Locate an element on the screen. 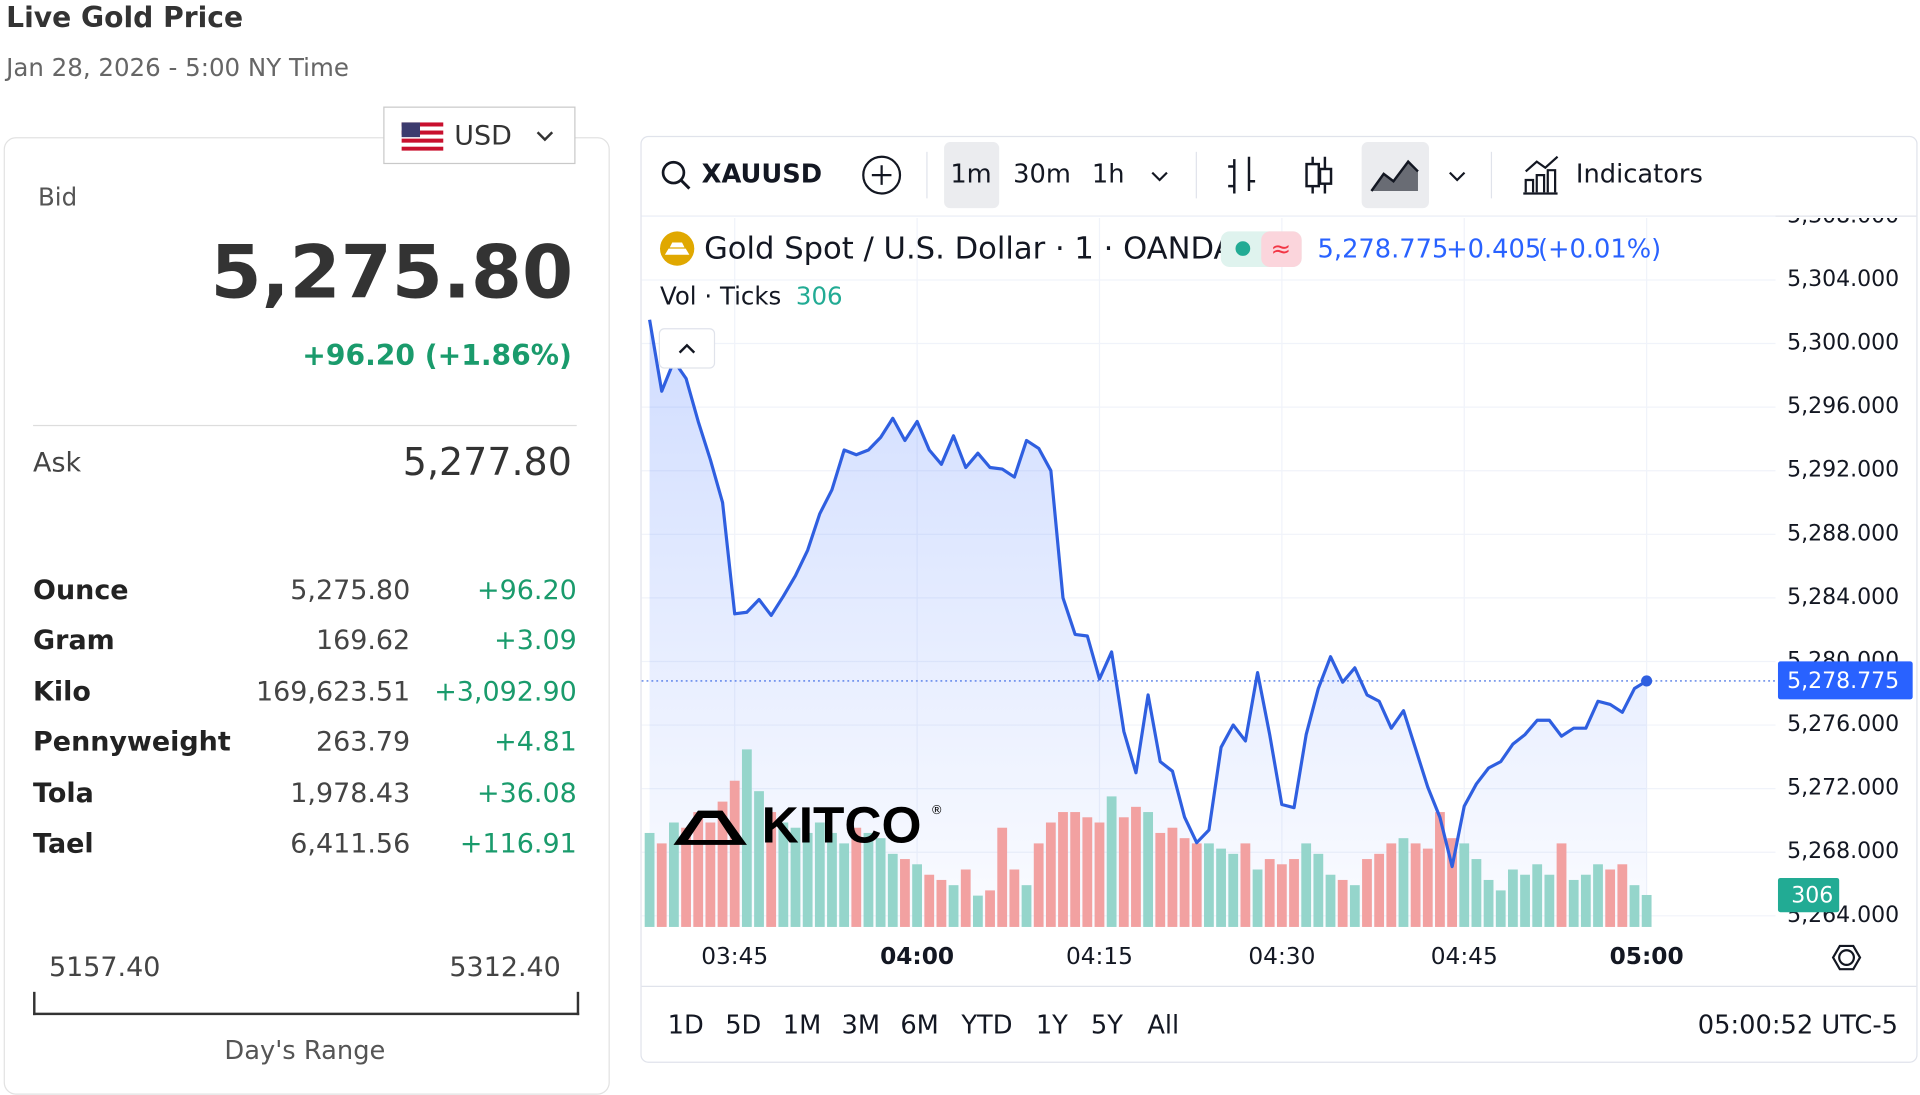 This screenshot has height=1095, width=1920. range-button: 3M is located at coordinates (861, 1026).